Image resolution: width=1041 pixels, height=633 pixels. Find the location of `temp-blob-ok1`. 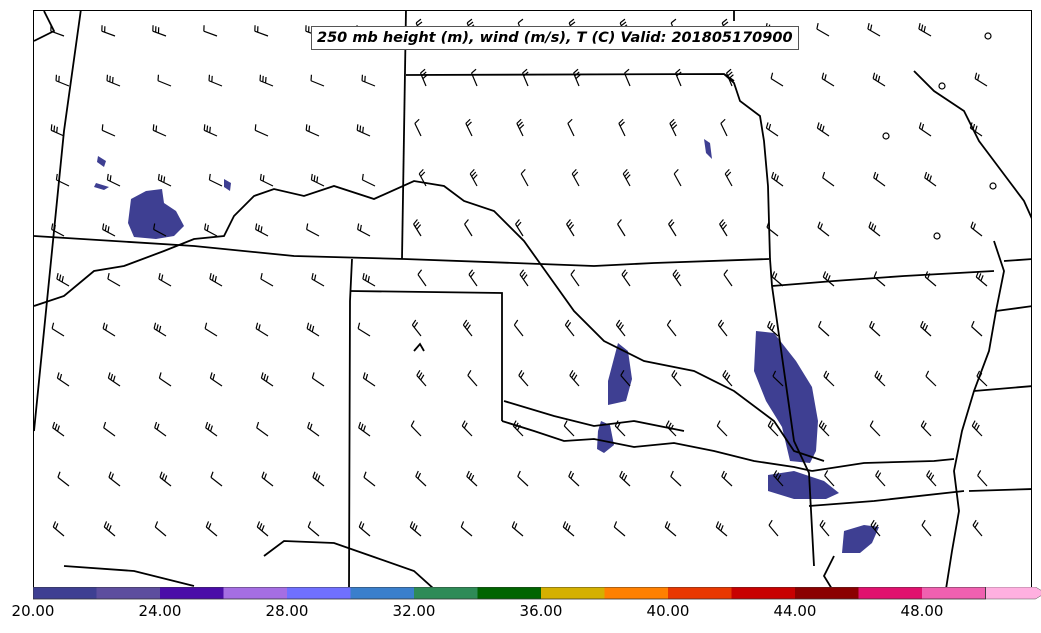

temp-blob-ok1 is located at coordinates (620, 374).